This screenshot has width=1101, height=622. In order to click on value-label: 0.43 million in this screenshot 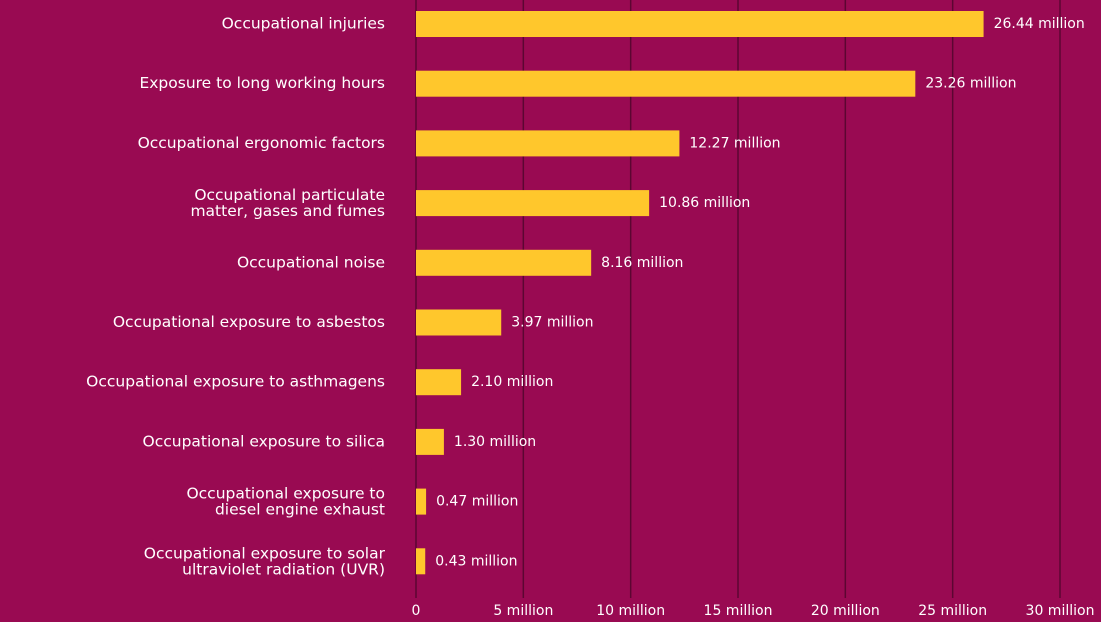, I will do `click(476, 561)`.